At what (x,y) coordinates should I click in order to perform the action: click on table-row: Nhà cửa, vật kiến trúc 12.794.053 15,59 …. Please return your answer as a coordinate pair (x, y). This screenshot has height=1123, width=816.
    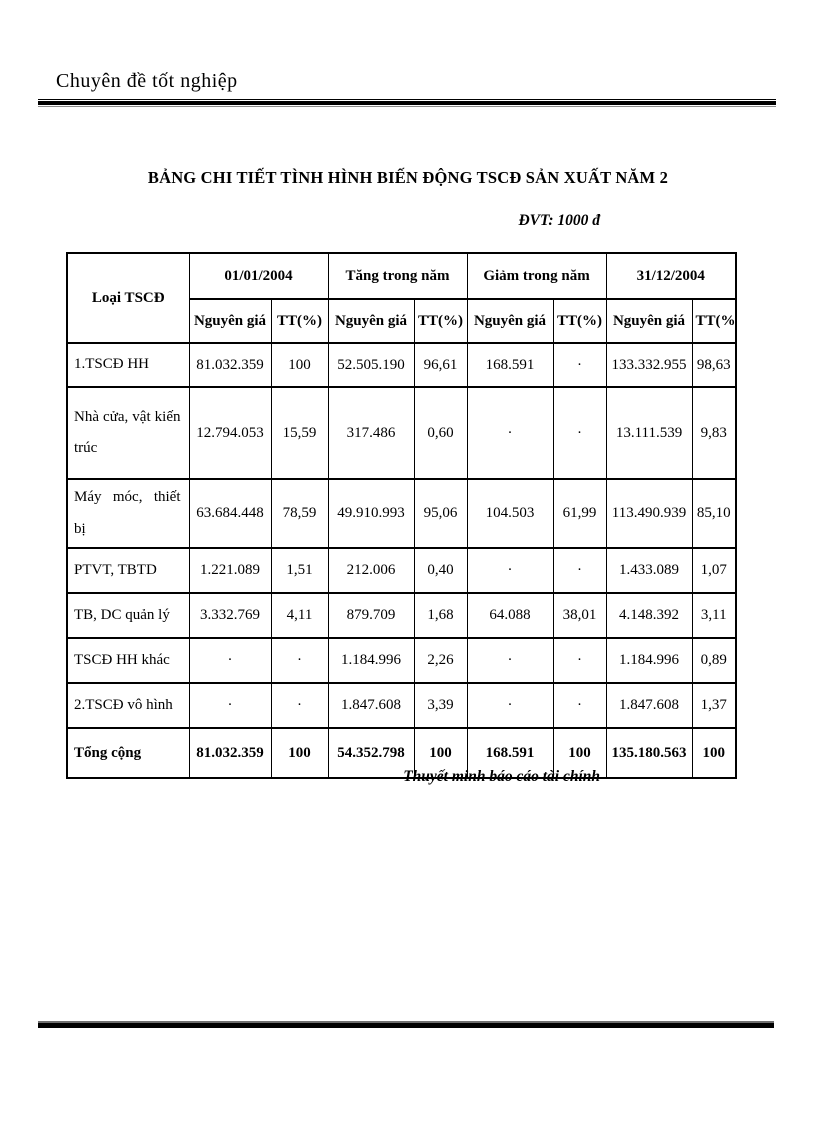
    Looking at the image, I should click on (401, 433).